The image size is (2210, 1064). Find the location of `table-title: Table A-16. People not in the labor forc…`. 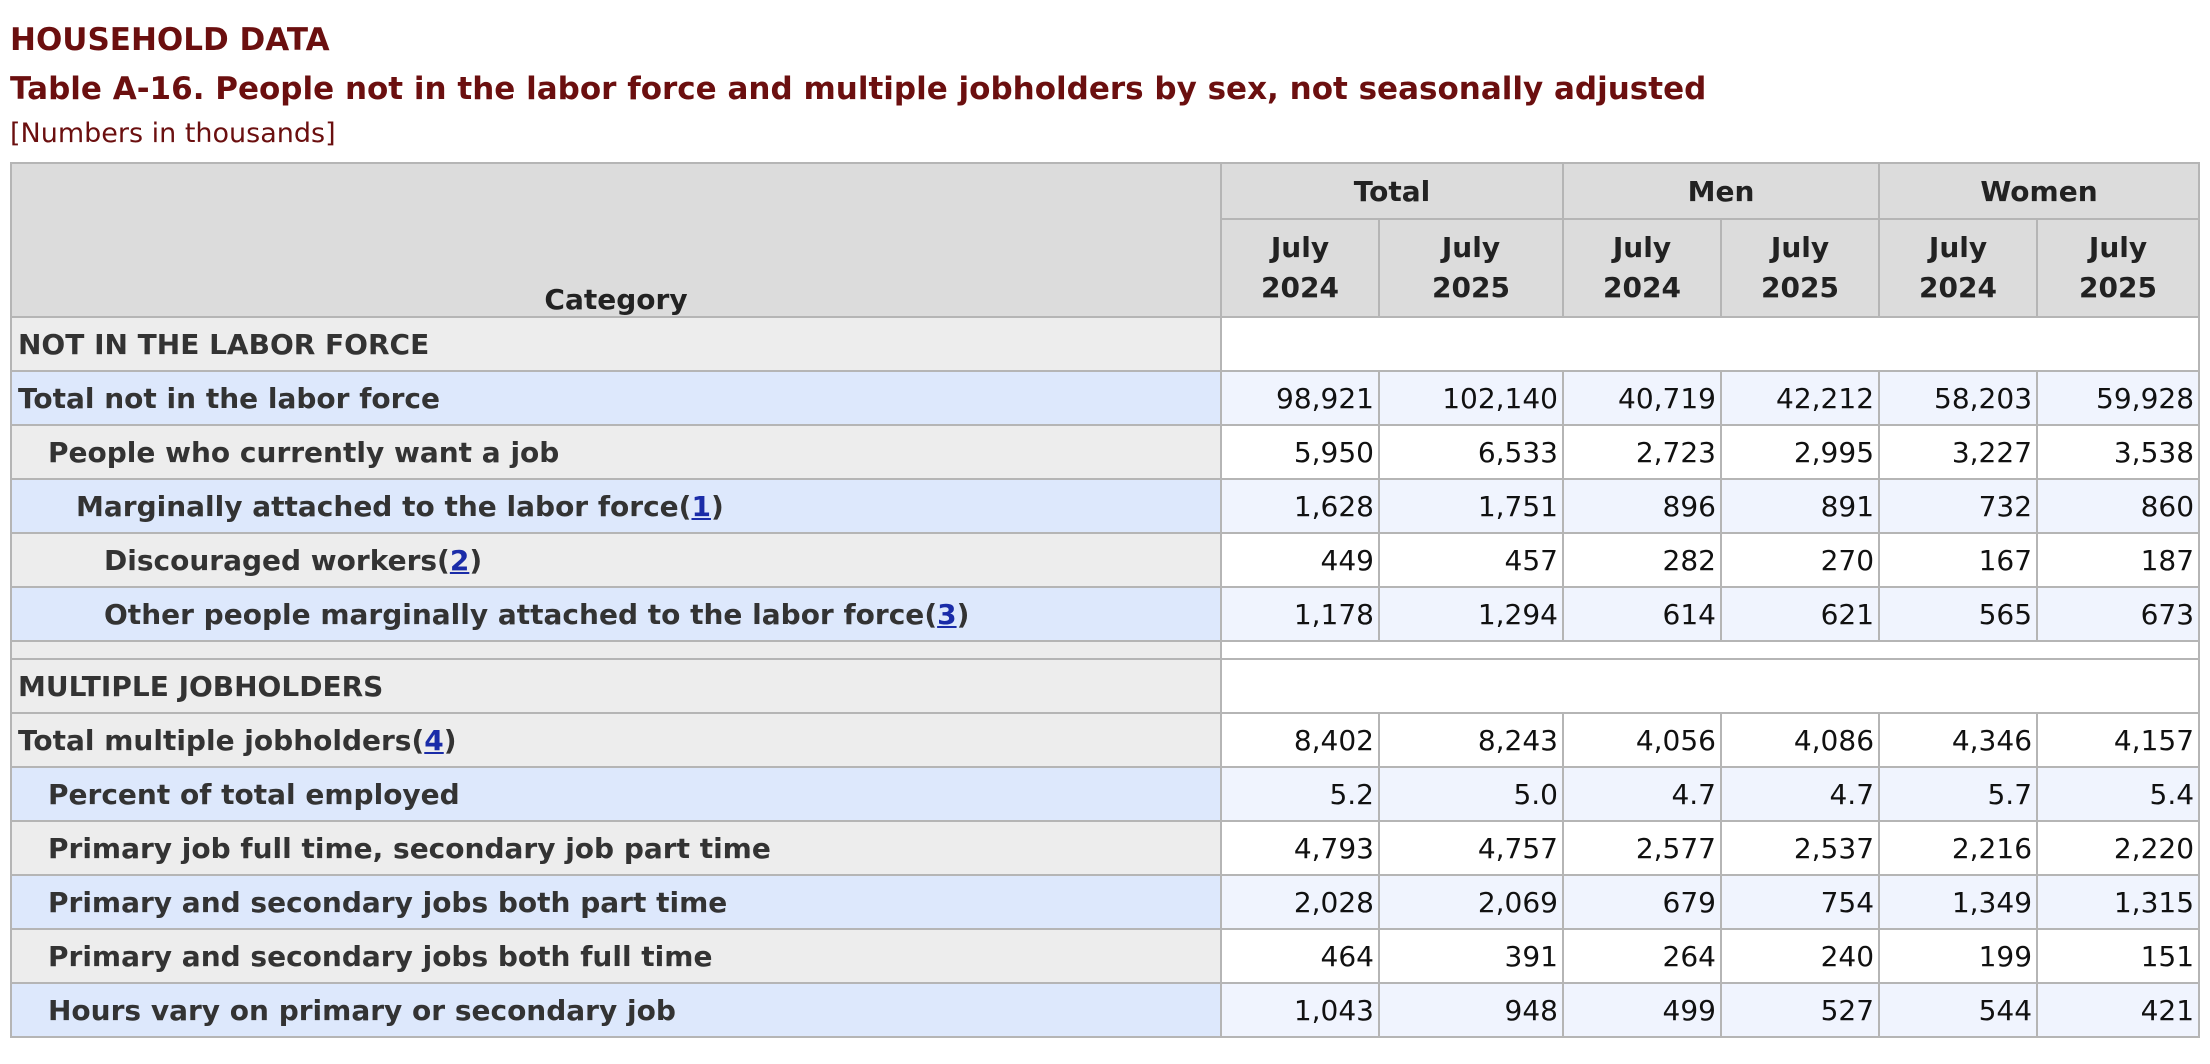

table-title: Table A-16. People not in the labor forc… is located at coordinates (858, 89).